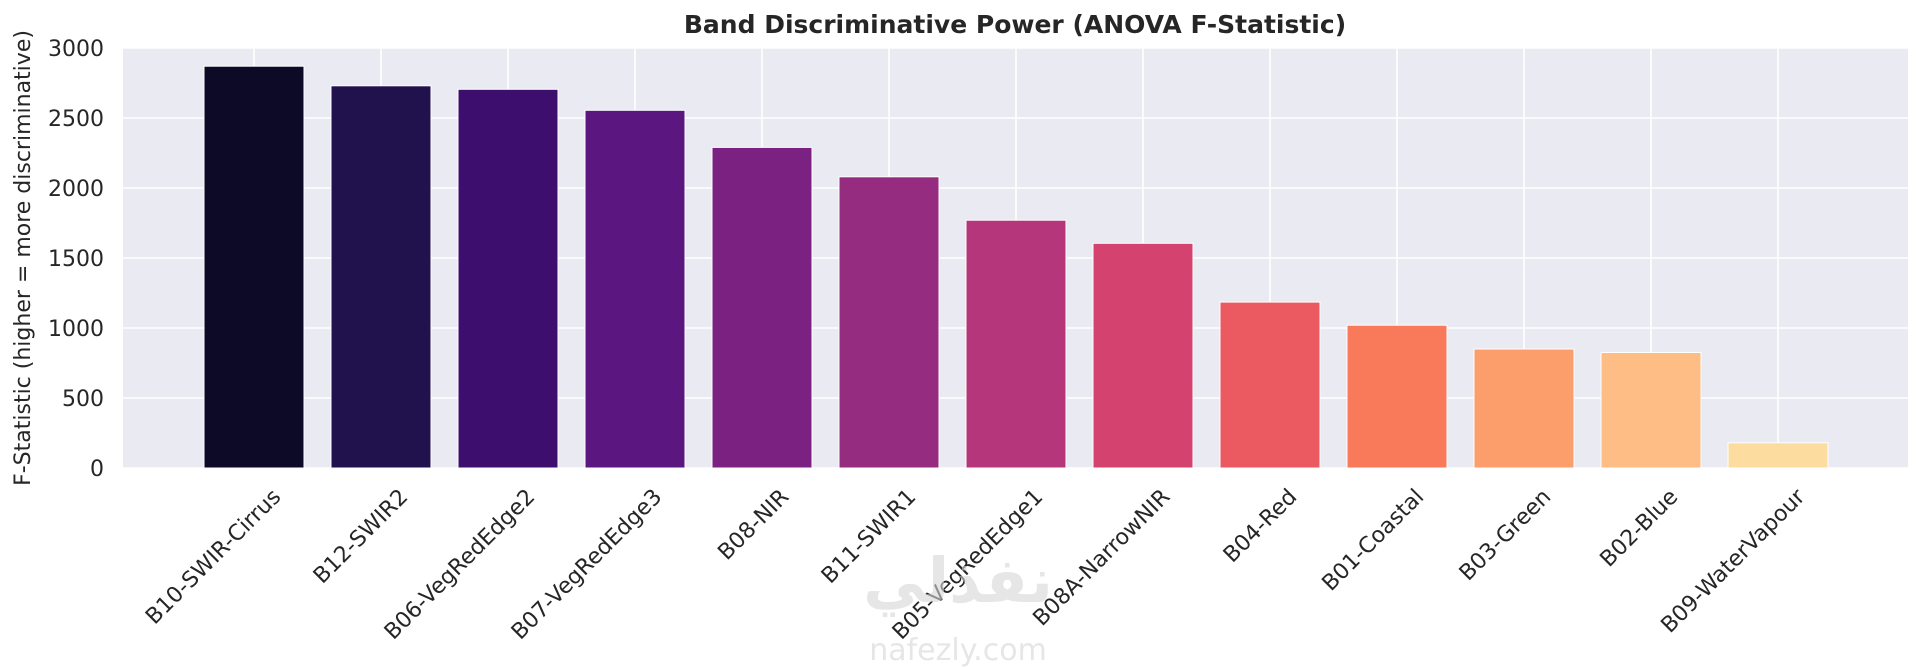 The image size is (1920, 668). I want to click on bar-b11-swir1, so click(889, 322).